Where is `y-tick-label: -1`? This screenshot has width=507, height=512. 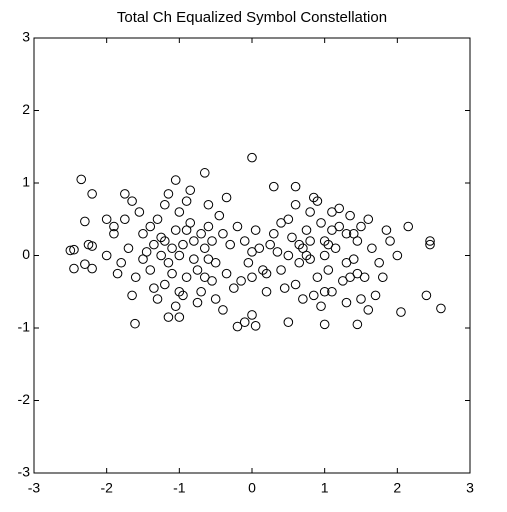
y-tick-label: -1 is located at coordinates (24, 327).